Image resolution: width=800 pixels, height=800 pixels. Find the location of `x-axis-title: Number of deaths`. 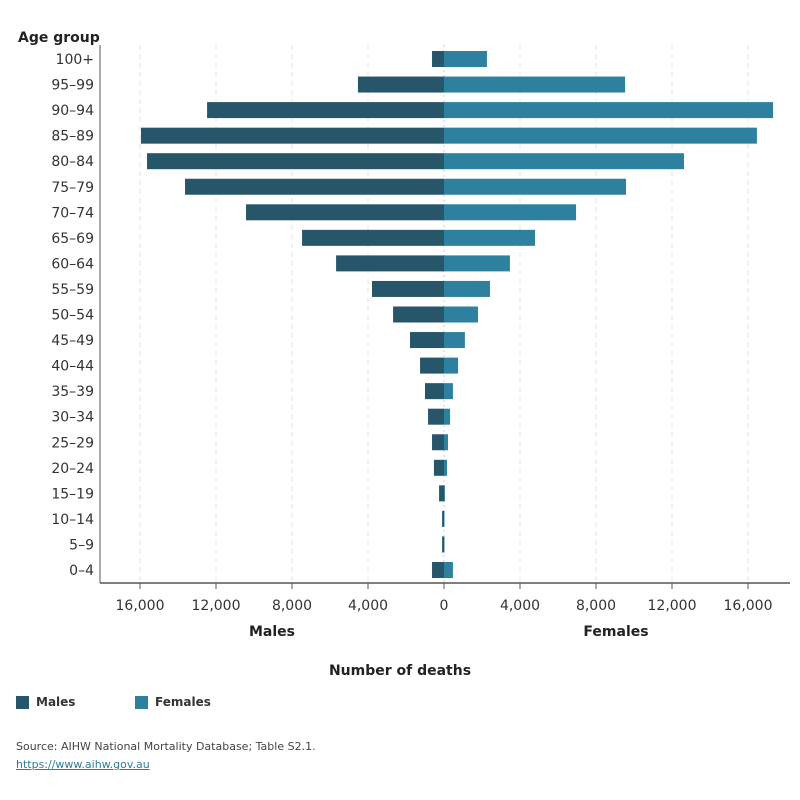

x-axis-title: Number of deaths is located at coordinates (400, 671).